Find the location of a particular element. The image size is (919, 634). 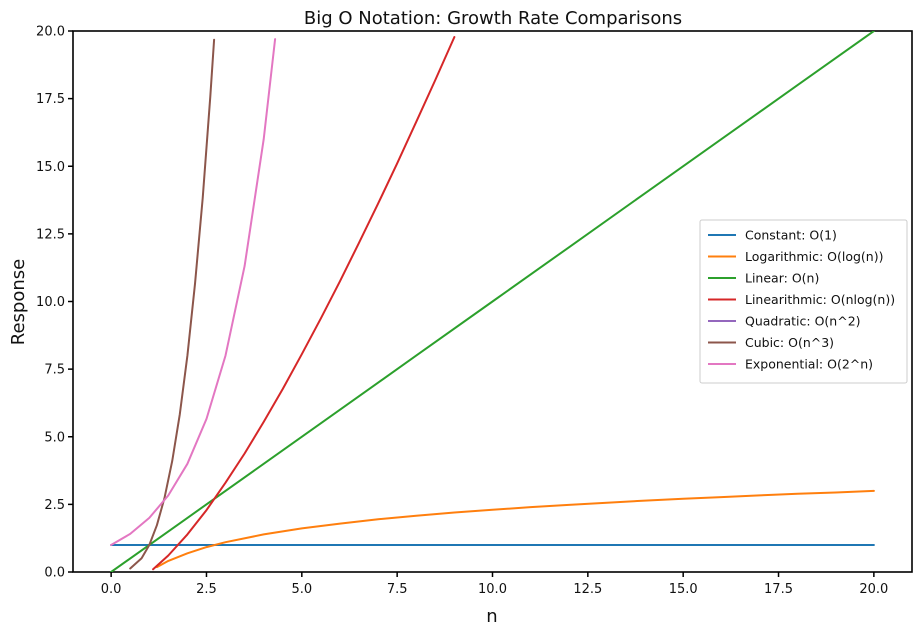

y-tick-label: 12.5 is located at coordinates (50, 234).